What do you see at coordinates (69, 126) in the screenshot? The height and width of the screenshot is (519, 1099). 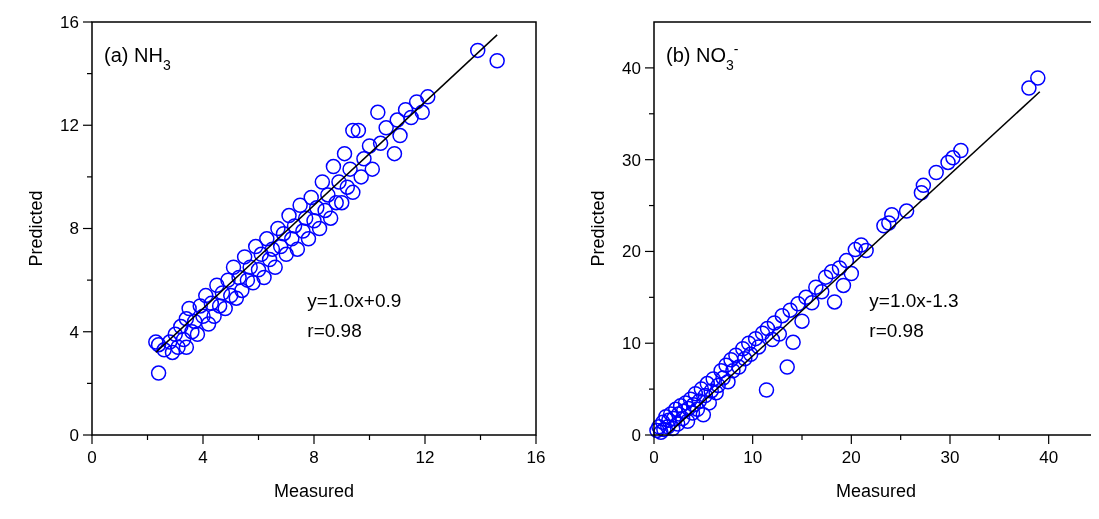 I see `y-tick-label: 12` at bounding box center [69, 126].